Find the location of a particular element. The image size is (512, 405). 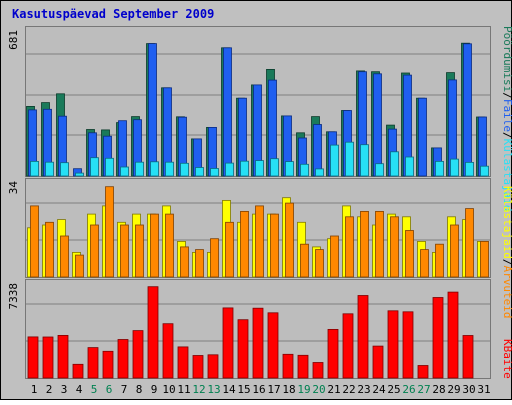

x-tick-label: 20 is located at coordinates (318, 389).